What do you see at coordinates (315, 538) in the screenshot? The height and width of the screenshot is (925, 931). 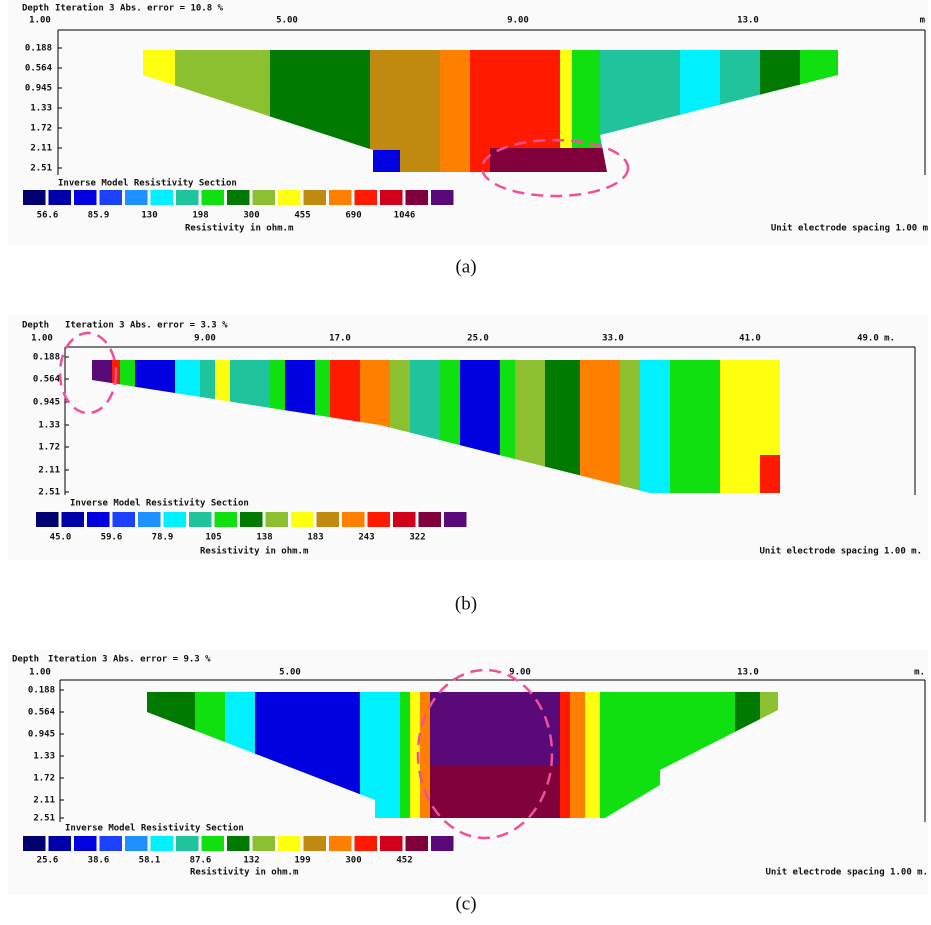 I see `legend-value: 183` at bounding box center [315, 538].